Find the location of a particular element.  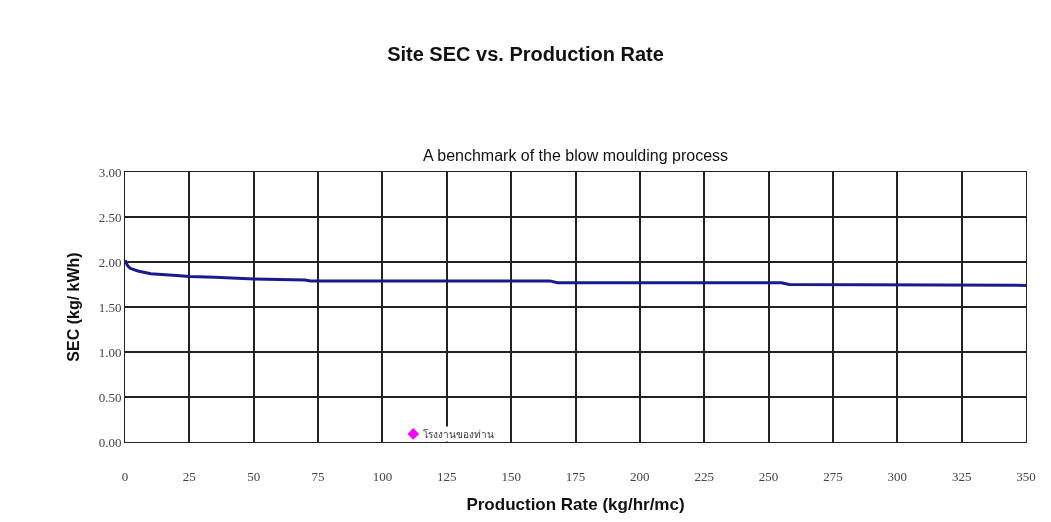

y-axis-title: SEC (kg/ kWh) is located at coordinates (73, 307).